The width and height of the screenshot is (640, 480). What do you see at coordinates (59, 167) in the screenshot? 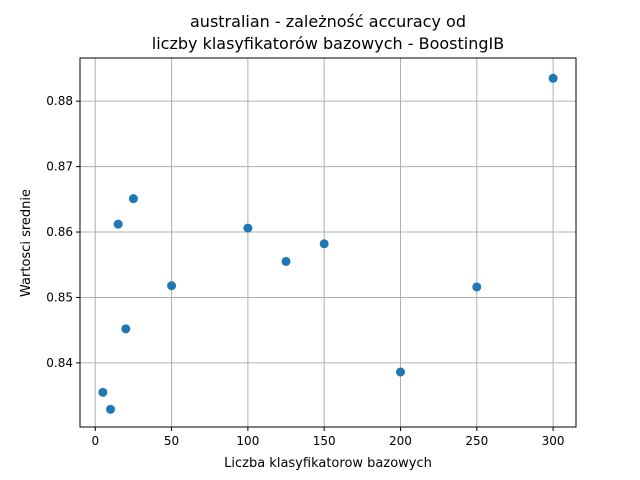
I see `y-tick-label: 0.87` at bounding box center [59, 167].